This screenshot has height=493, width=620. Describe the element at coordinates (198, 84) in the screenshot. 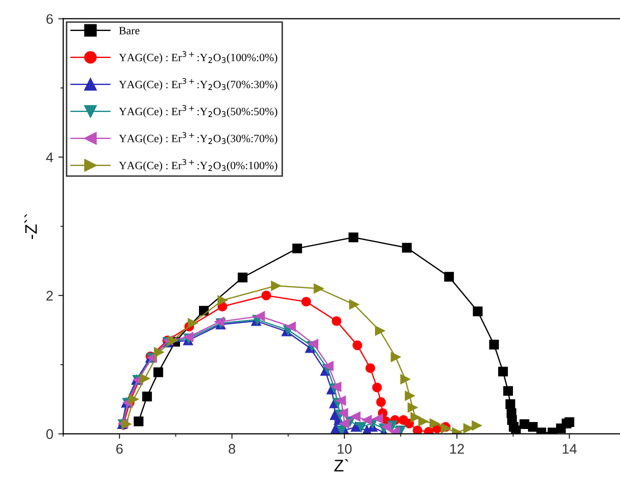

I see `legend-label: YAG(Ce) : Er$^{3+}$:Y$_{2}$O$_{3}$(70%:30%)` at that location.